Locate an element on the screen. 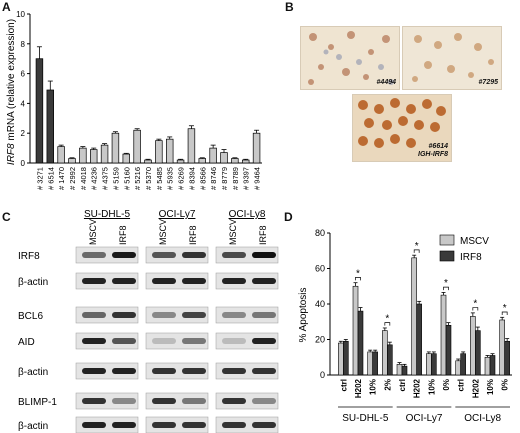  chart-d-legend-label: MSCV is located at coordinates (474, 241).